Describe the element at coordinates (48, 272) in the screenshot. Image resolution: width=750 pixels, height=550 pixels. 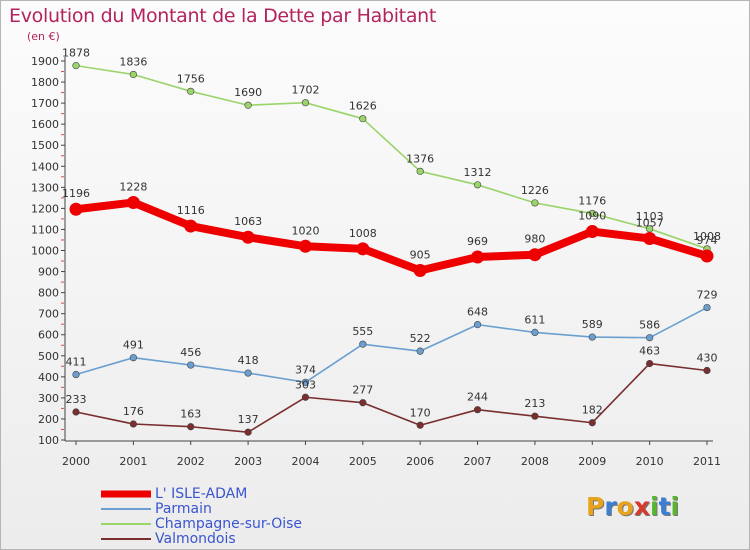
I see `y-tick-label: 900` at that location.